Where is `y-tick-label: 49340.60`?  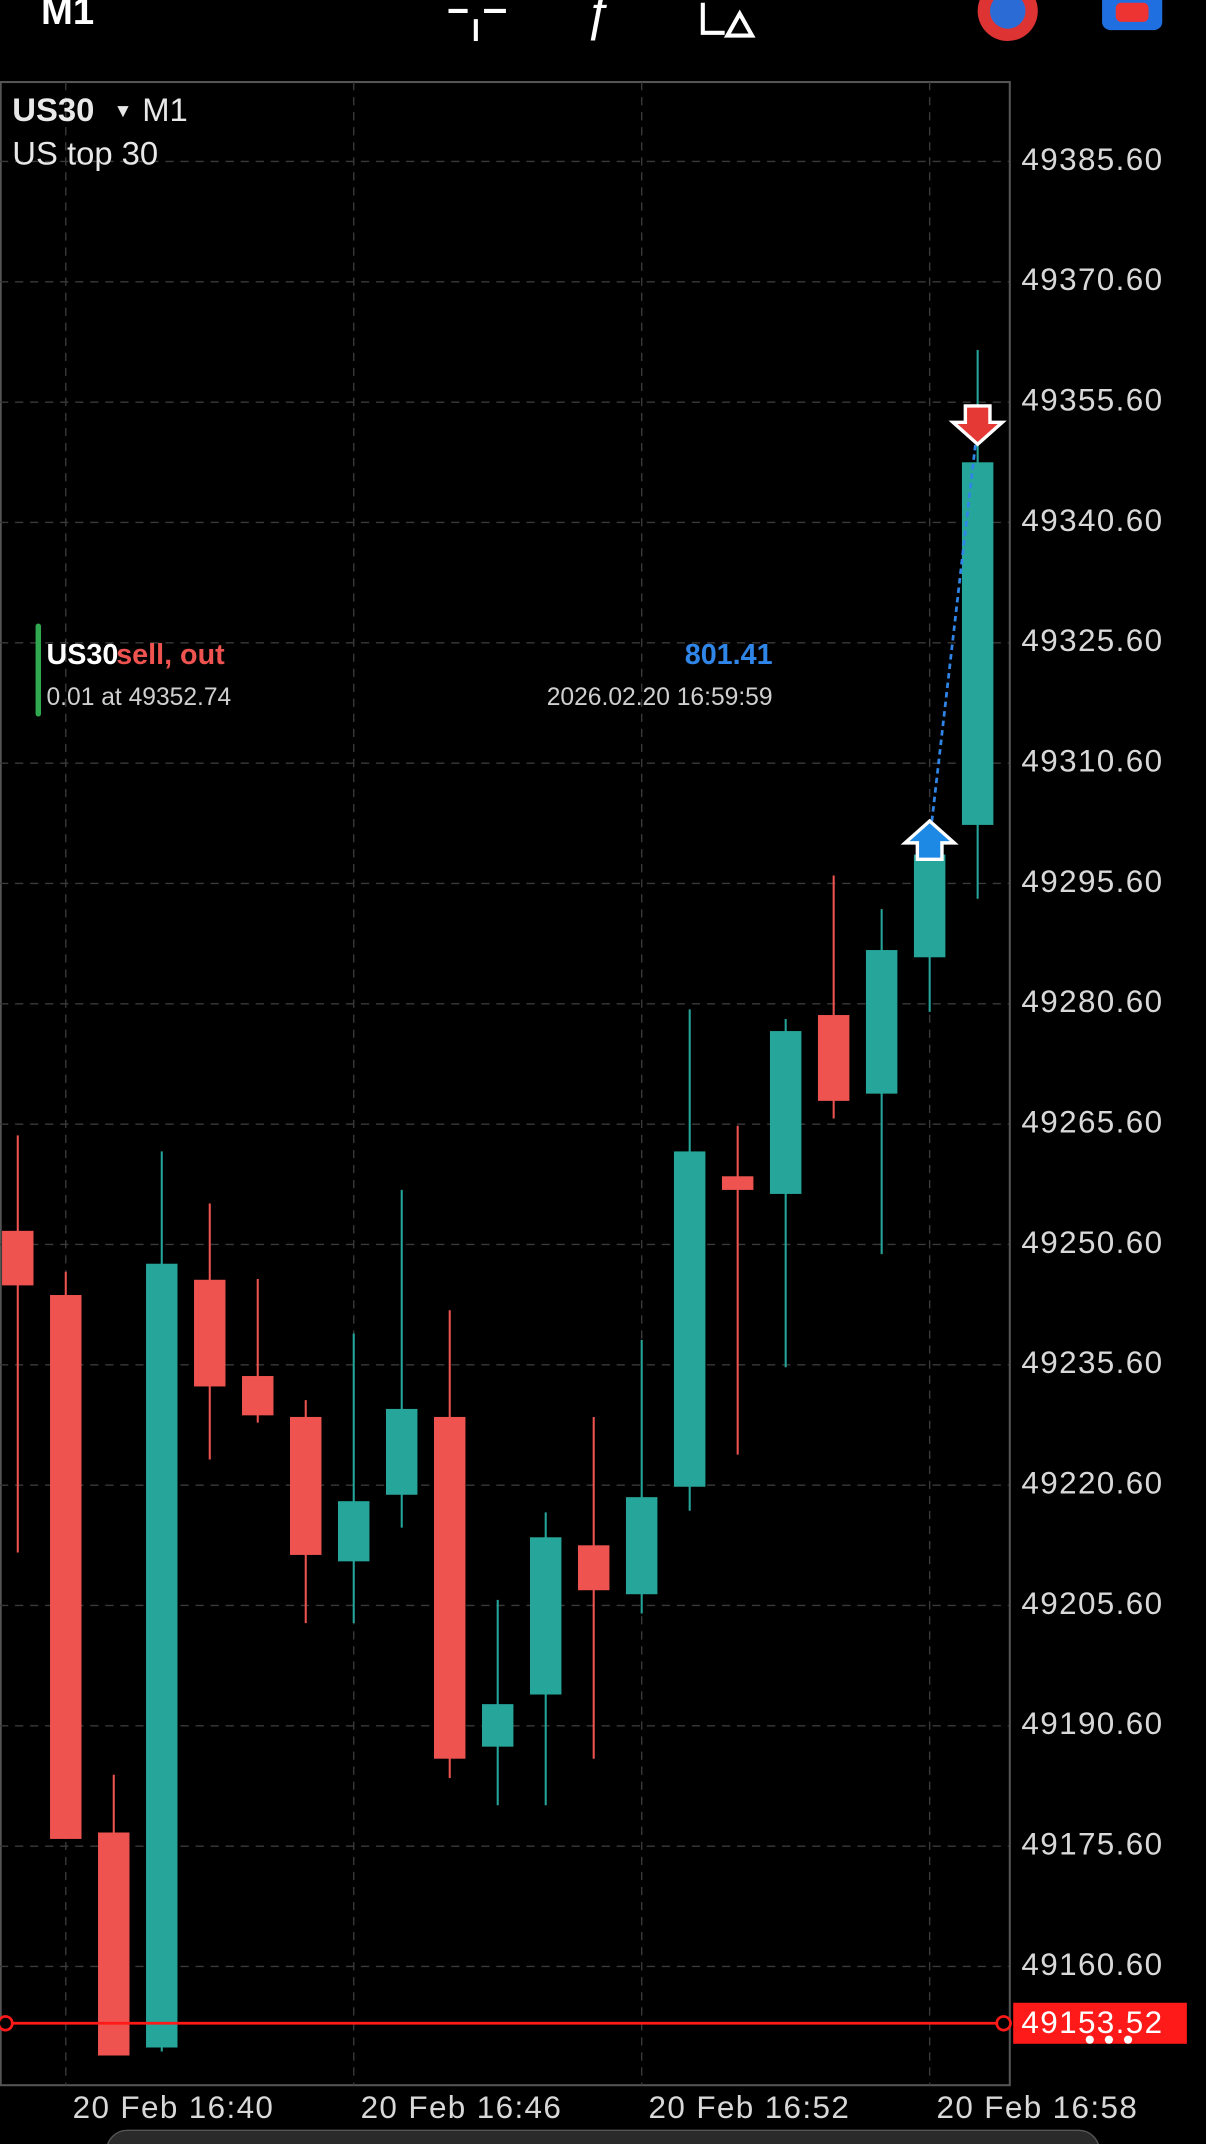 y-tick-label: 49340.60 is located at coordinates (1092, 520).